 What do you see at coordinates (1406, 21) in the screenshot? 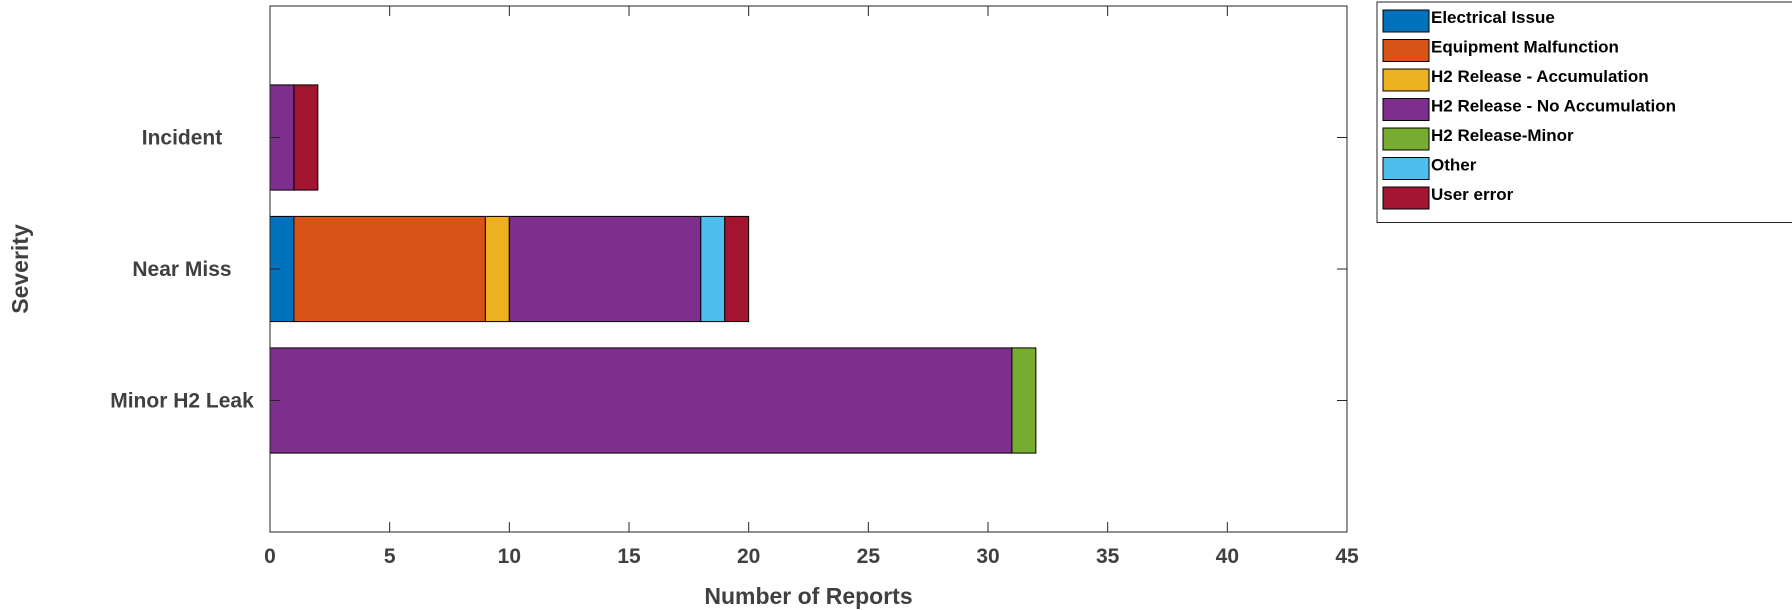
I see `legend-swatch-electrical-issue` at bounding box center [1406, 21].